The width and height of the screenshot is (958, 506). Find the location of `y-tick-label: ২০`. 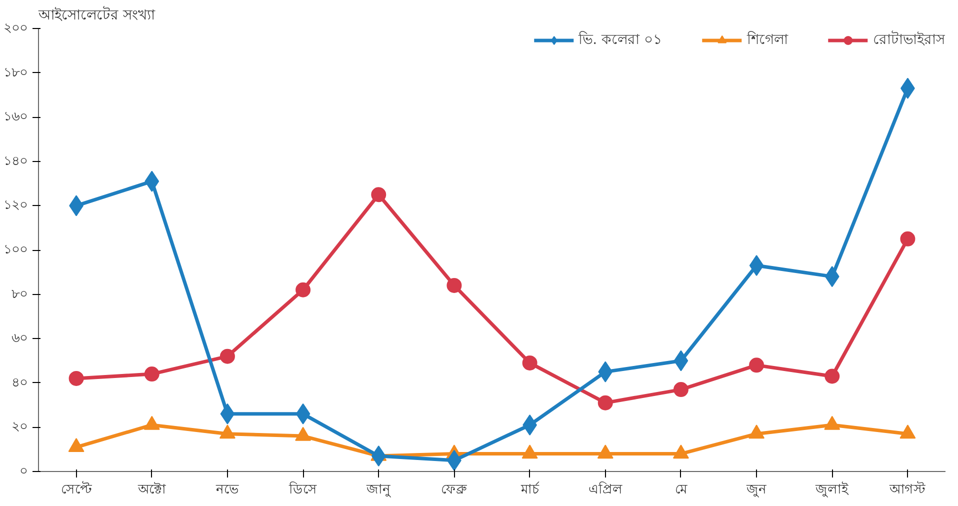

y-tick-label: ২০ is located at coordinates (20, 427).